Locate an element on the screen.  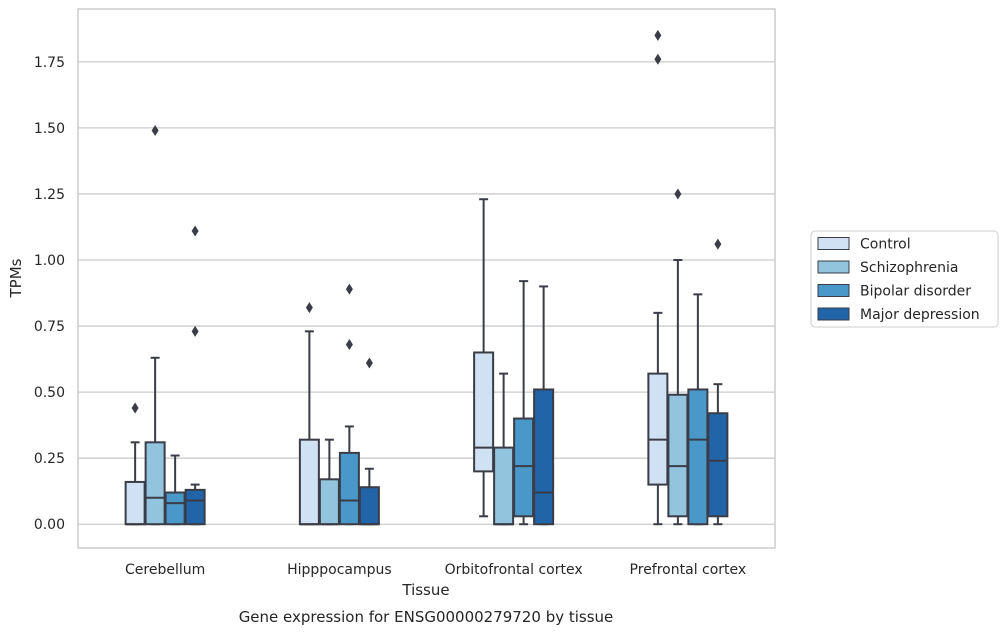
legend-label: Major depression is located at coordinates (920, 315).